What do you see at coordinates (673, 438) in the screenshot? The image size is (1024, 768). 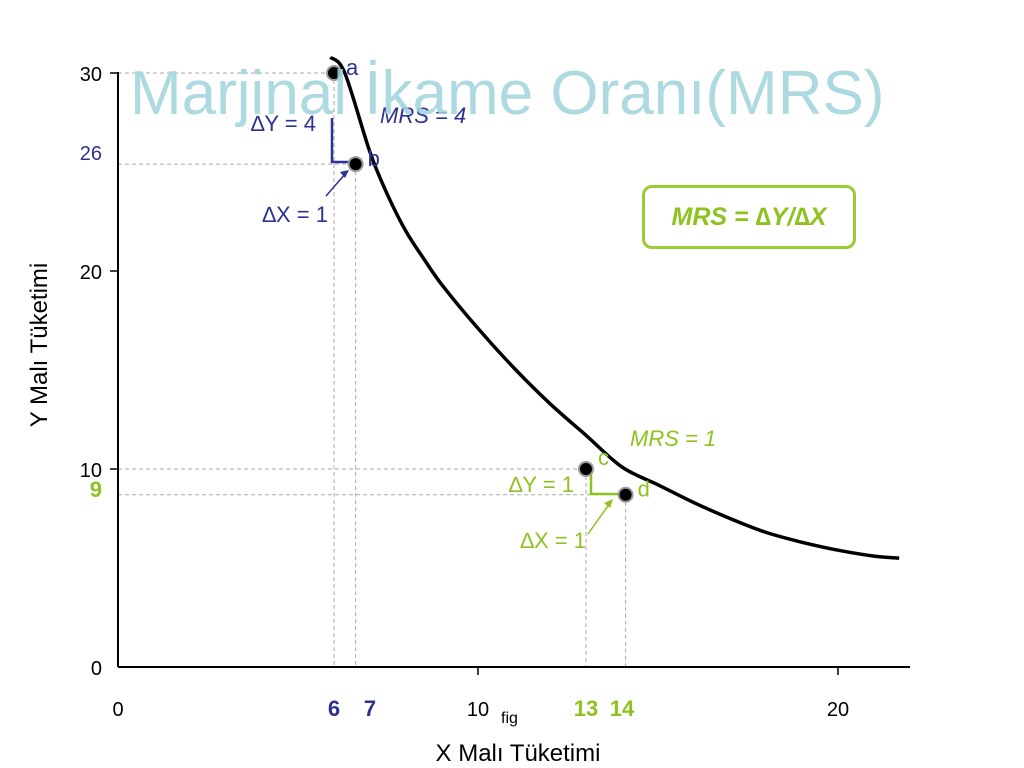 I see `mrs-green-label: MRS = 1` at bounding box center [673, 438].